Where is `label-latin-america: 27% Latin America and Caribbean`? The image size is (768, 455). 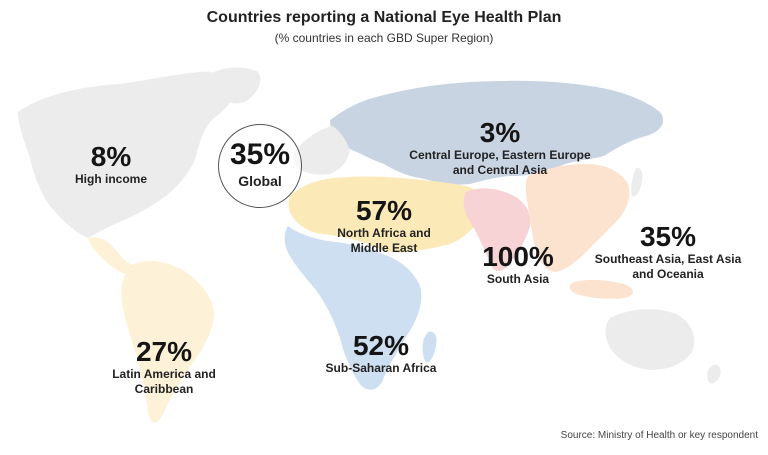
label-latin-america: 27% Latin America and Caribbean is located at coordinates (164, 367).